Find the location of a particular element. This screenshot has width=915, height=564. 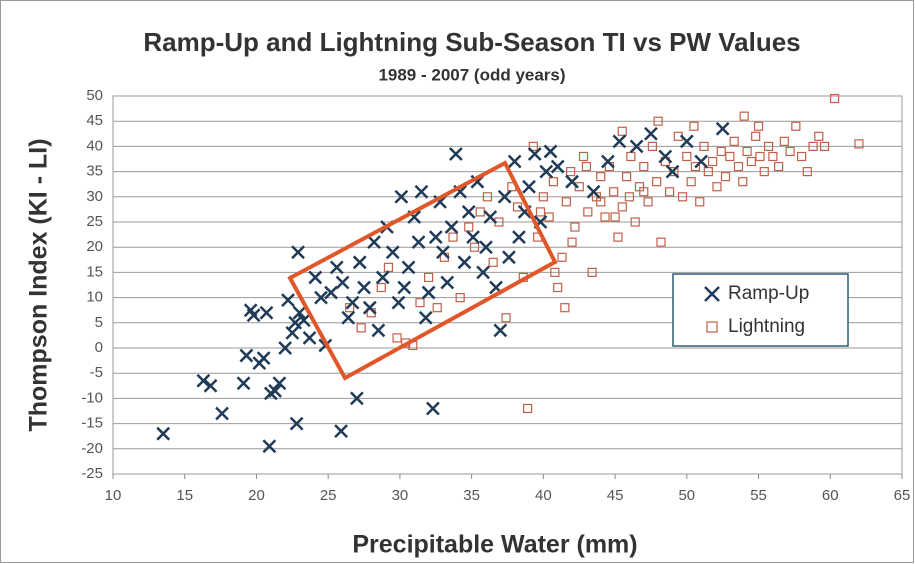

legend-box is located at coordinates (760, 310).